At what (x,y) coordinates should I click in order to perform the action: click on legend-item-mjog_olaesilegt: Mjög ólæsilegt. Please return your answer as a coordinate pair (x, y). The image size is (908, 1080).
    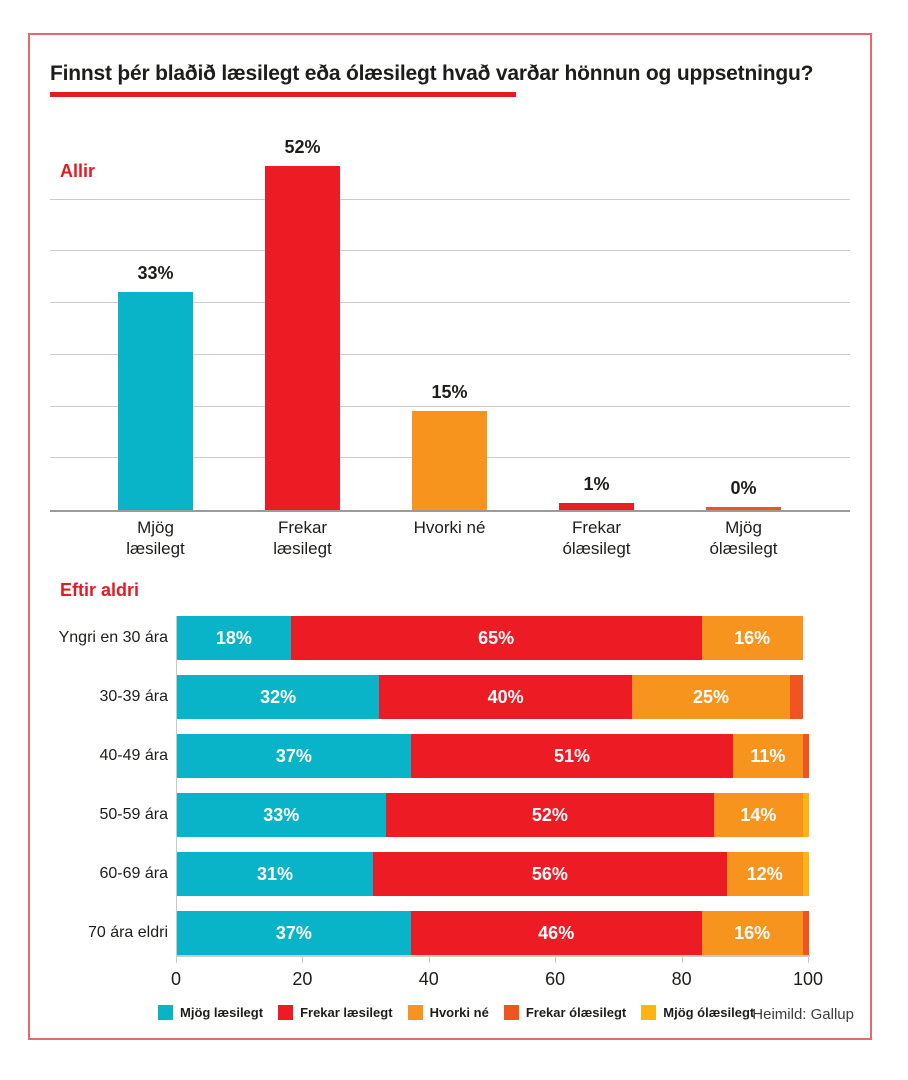
    Looking at the image, I should click on (697, 1012).